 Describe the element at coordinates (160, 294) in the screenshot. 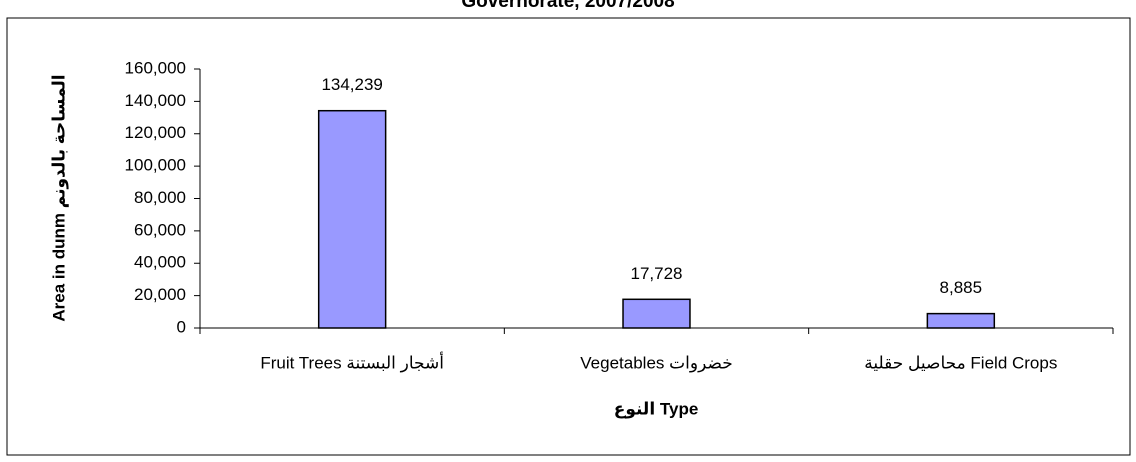

I see `y-tick-label: 20,000` at that location.